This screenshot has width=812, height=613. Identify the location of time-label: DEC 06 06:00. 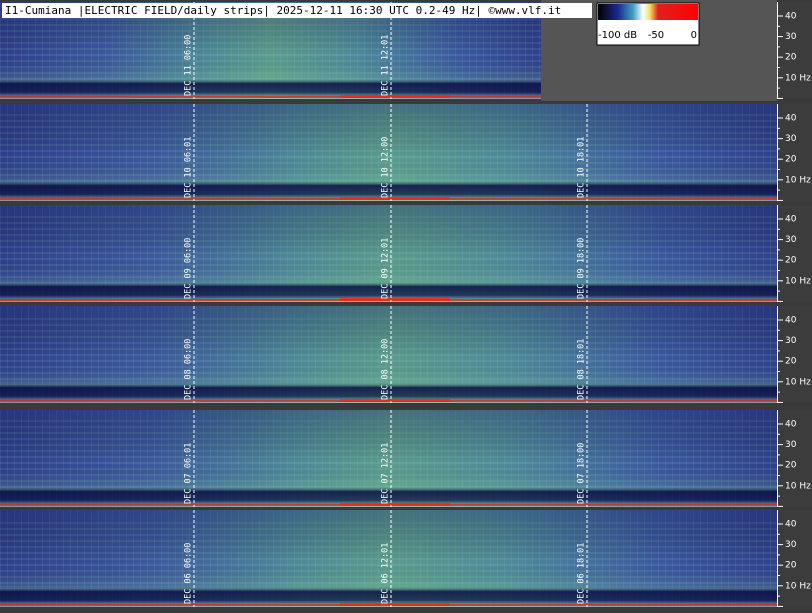
(189, 573).